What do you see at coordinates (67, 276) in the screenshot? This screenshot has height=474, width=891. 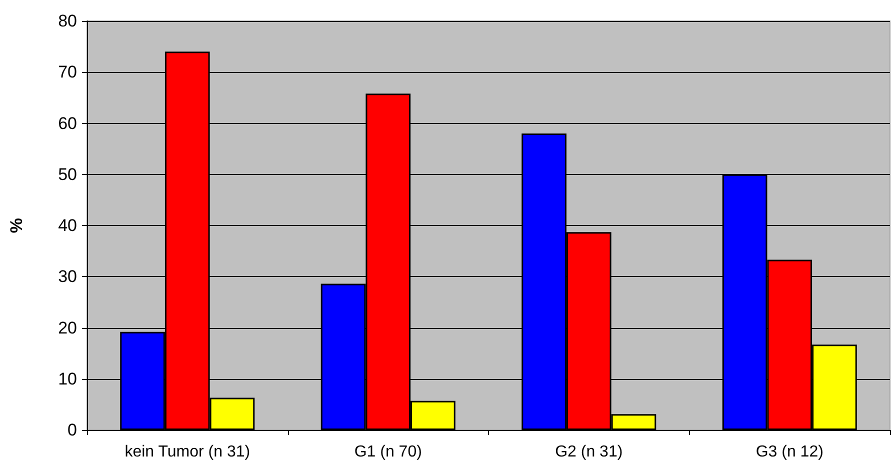 I see `y-tick-label: 30` at bounding box center [67, 276].